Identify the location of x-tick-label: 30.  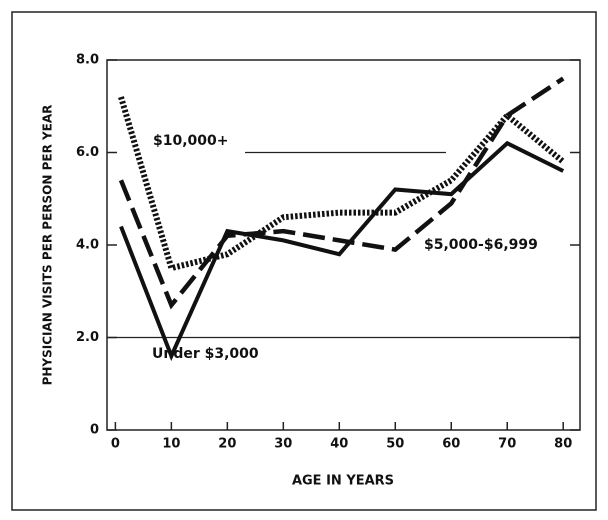
(283, 444).